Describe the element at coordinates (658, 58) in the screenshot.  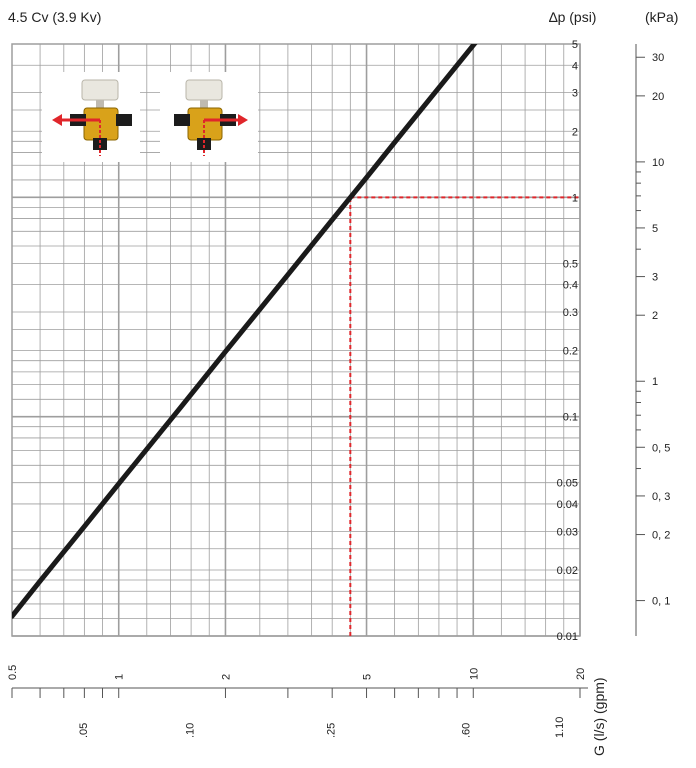
I see `kpa-tick-label: 30` at that location.